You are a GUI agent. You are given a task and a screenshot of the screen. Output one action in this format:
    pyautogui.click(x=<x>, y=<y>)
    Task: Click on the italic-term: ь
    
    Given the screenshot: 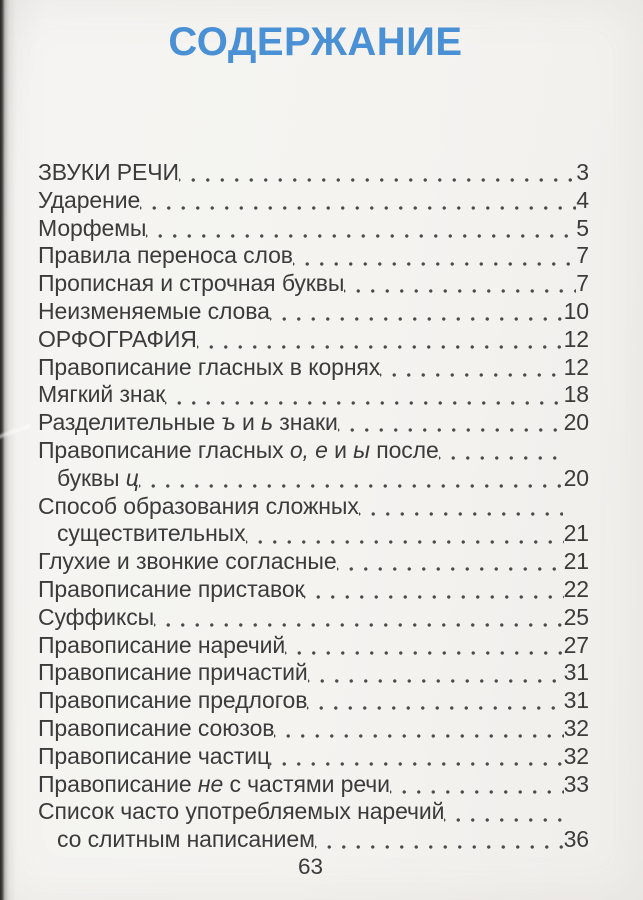 What is the action you would take?
    pyautogui.click(x=267, y=422)
    